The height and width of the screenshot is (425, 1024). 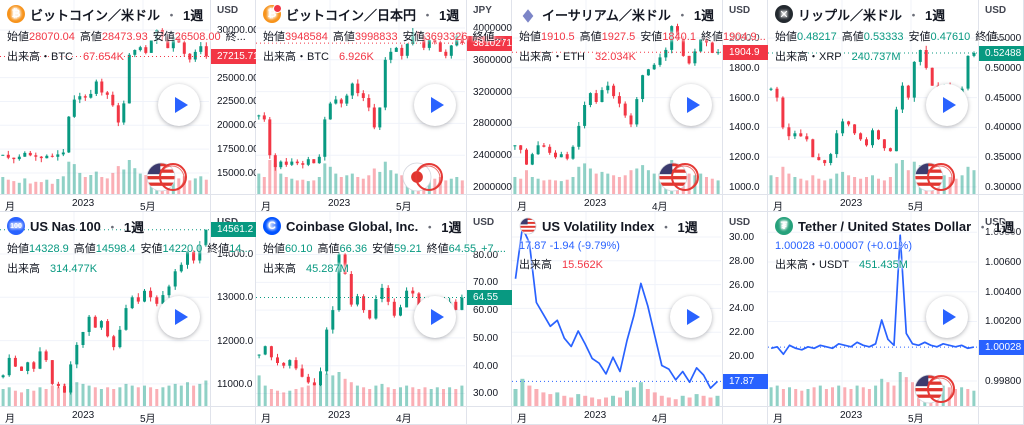 What do you see at coordinates (424, 179) in the screenshot?
I see `jp-flag-logo` at bounding box center [424, 179].